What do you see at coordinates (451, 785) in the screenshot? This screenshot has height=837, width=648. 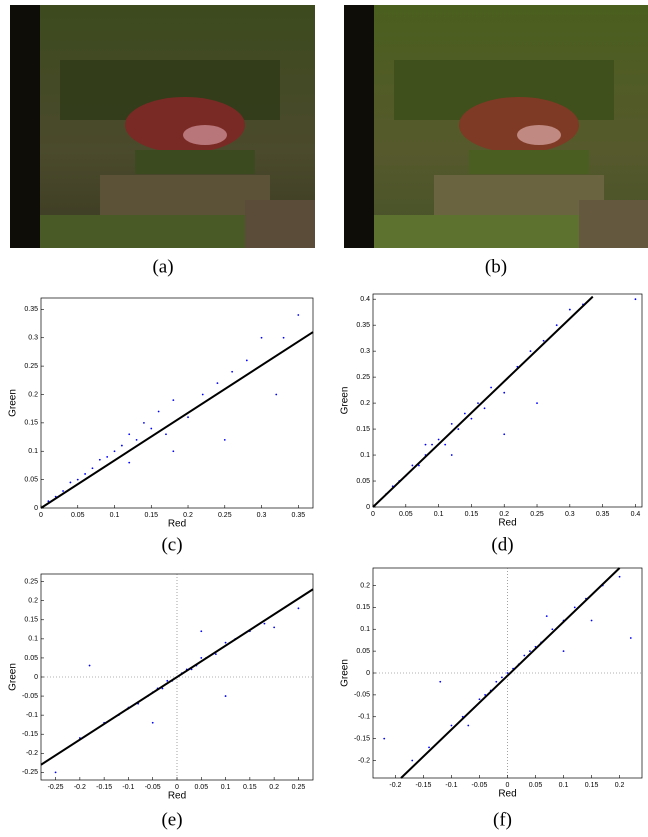 I see `x-tick-label: -0.1` at bounding box center [451, 785].